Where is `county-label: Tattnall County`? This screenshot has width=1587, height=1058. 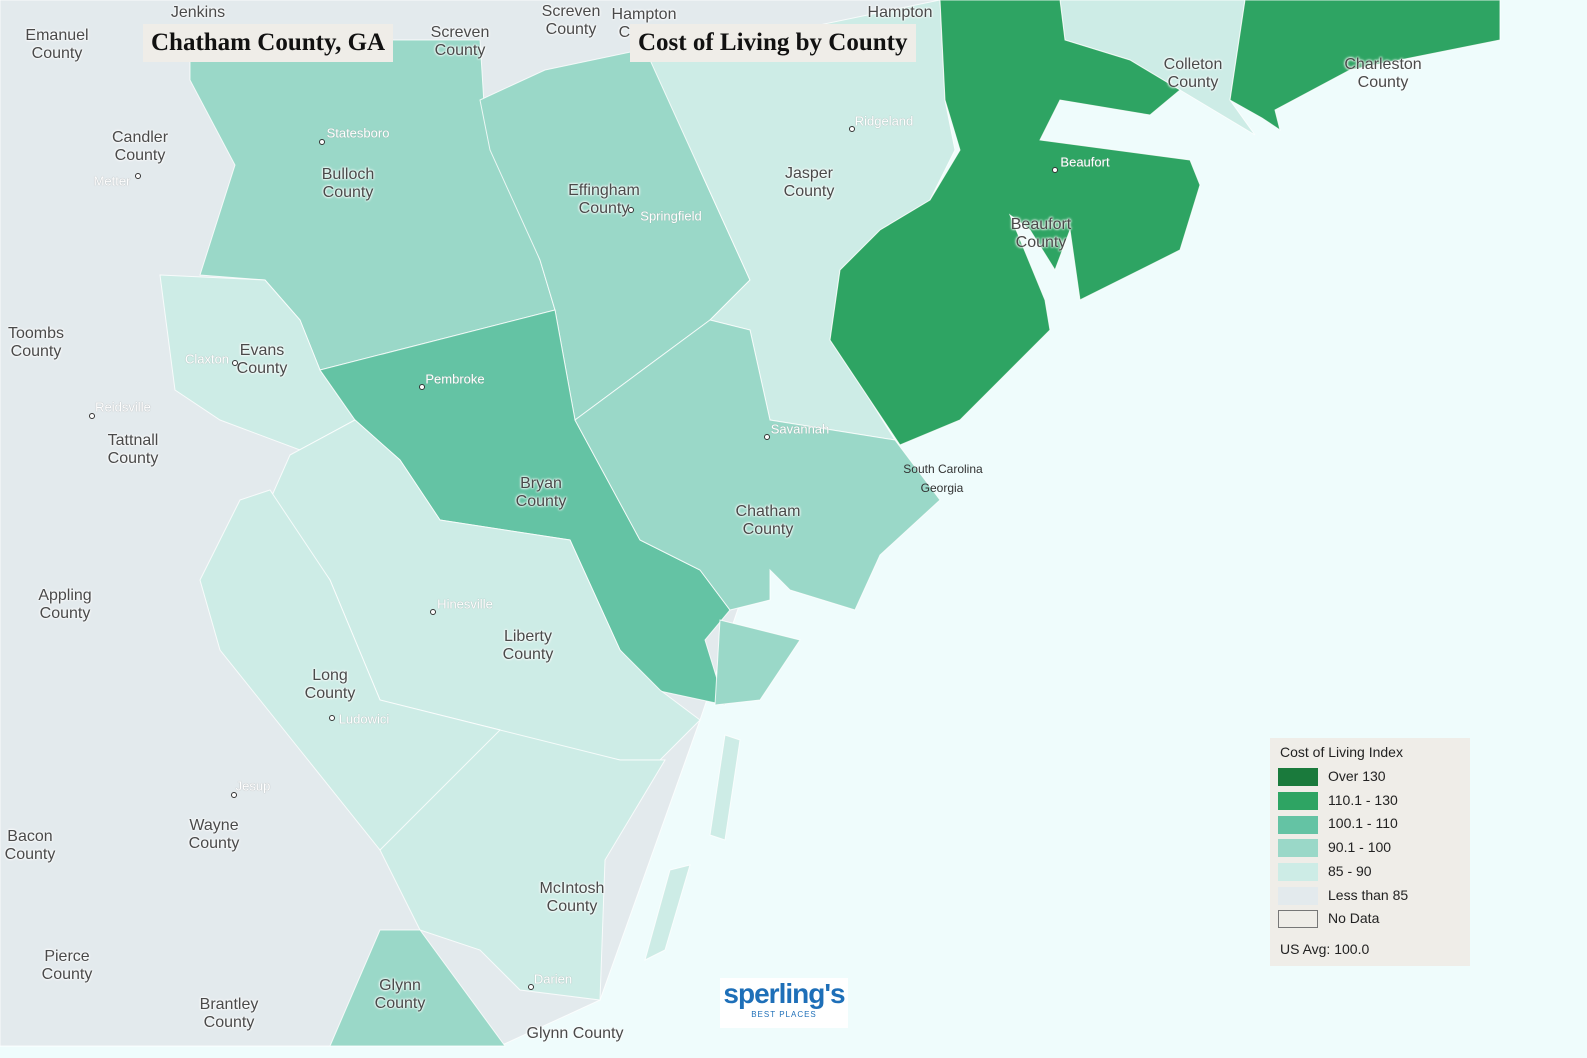 county-label: Tattnall County is located at coordinates (133, 449).